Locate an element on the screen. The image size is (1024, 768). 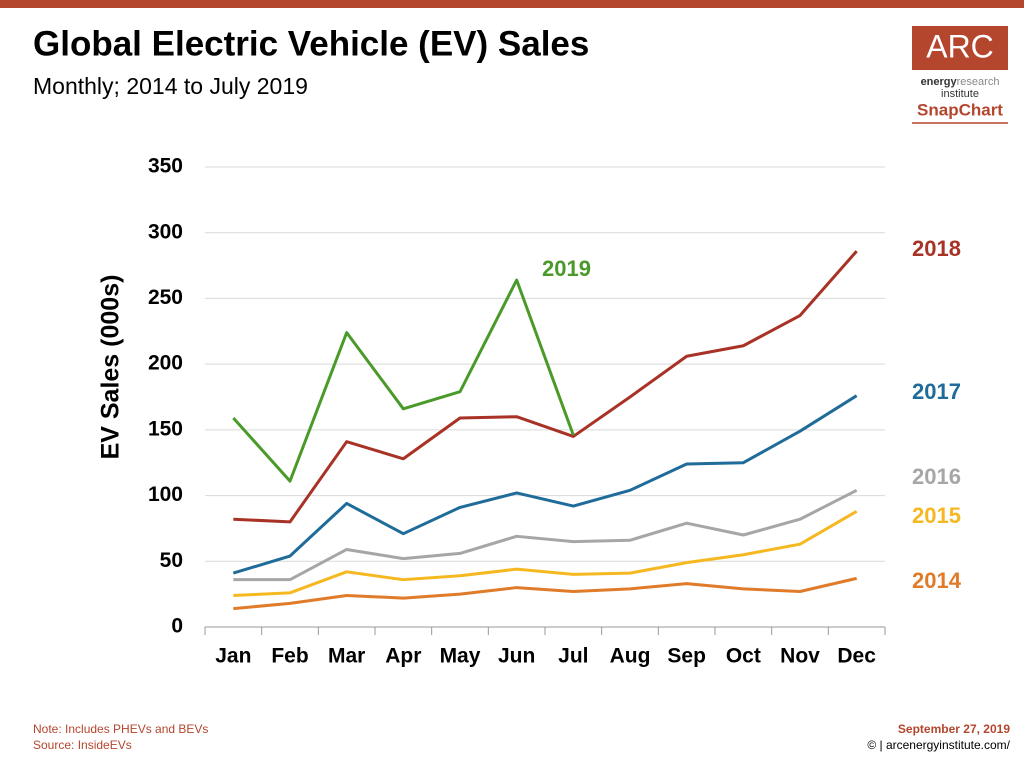
series-label: 2014 is located at coordinates (937, 580).